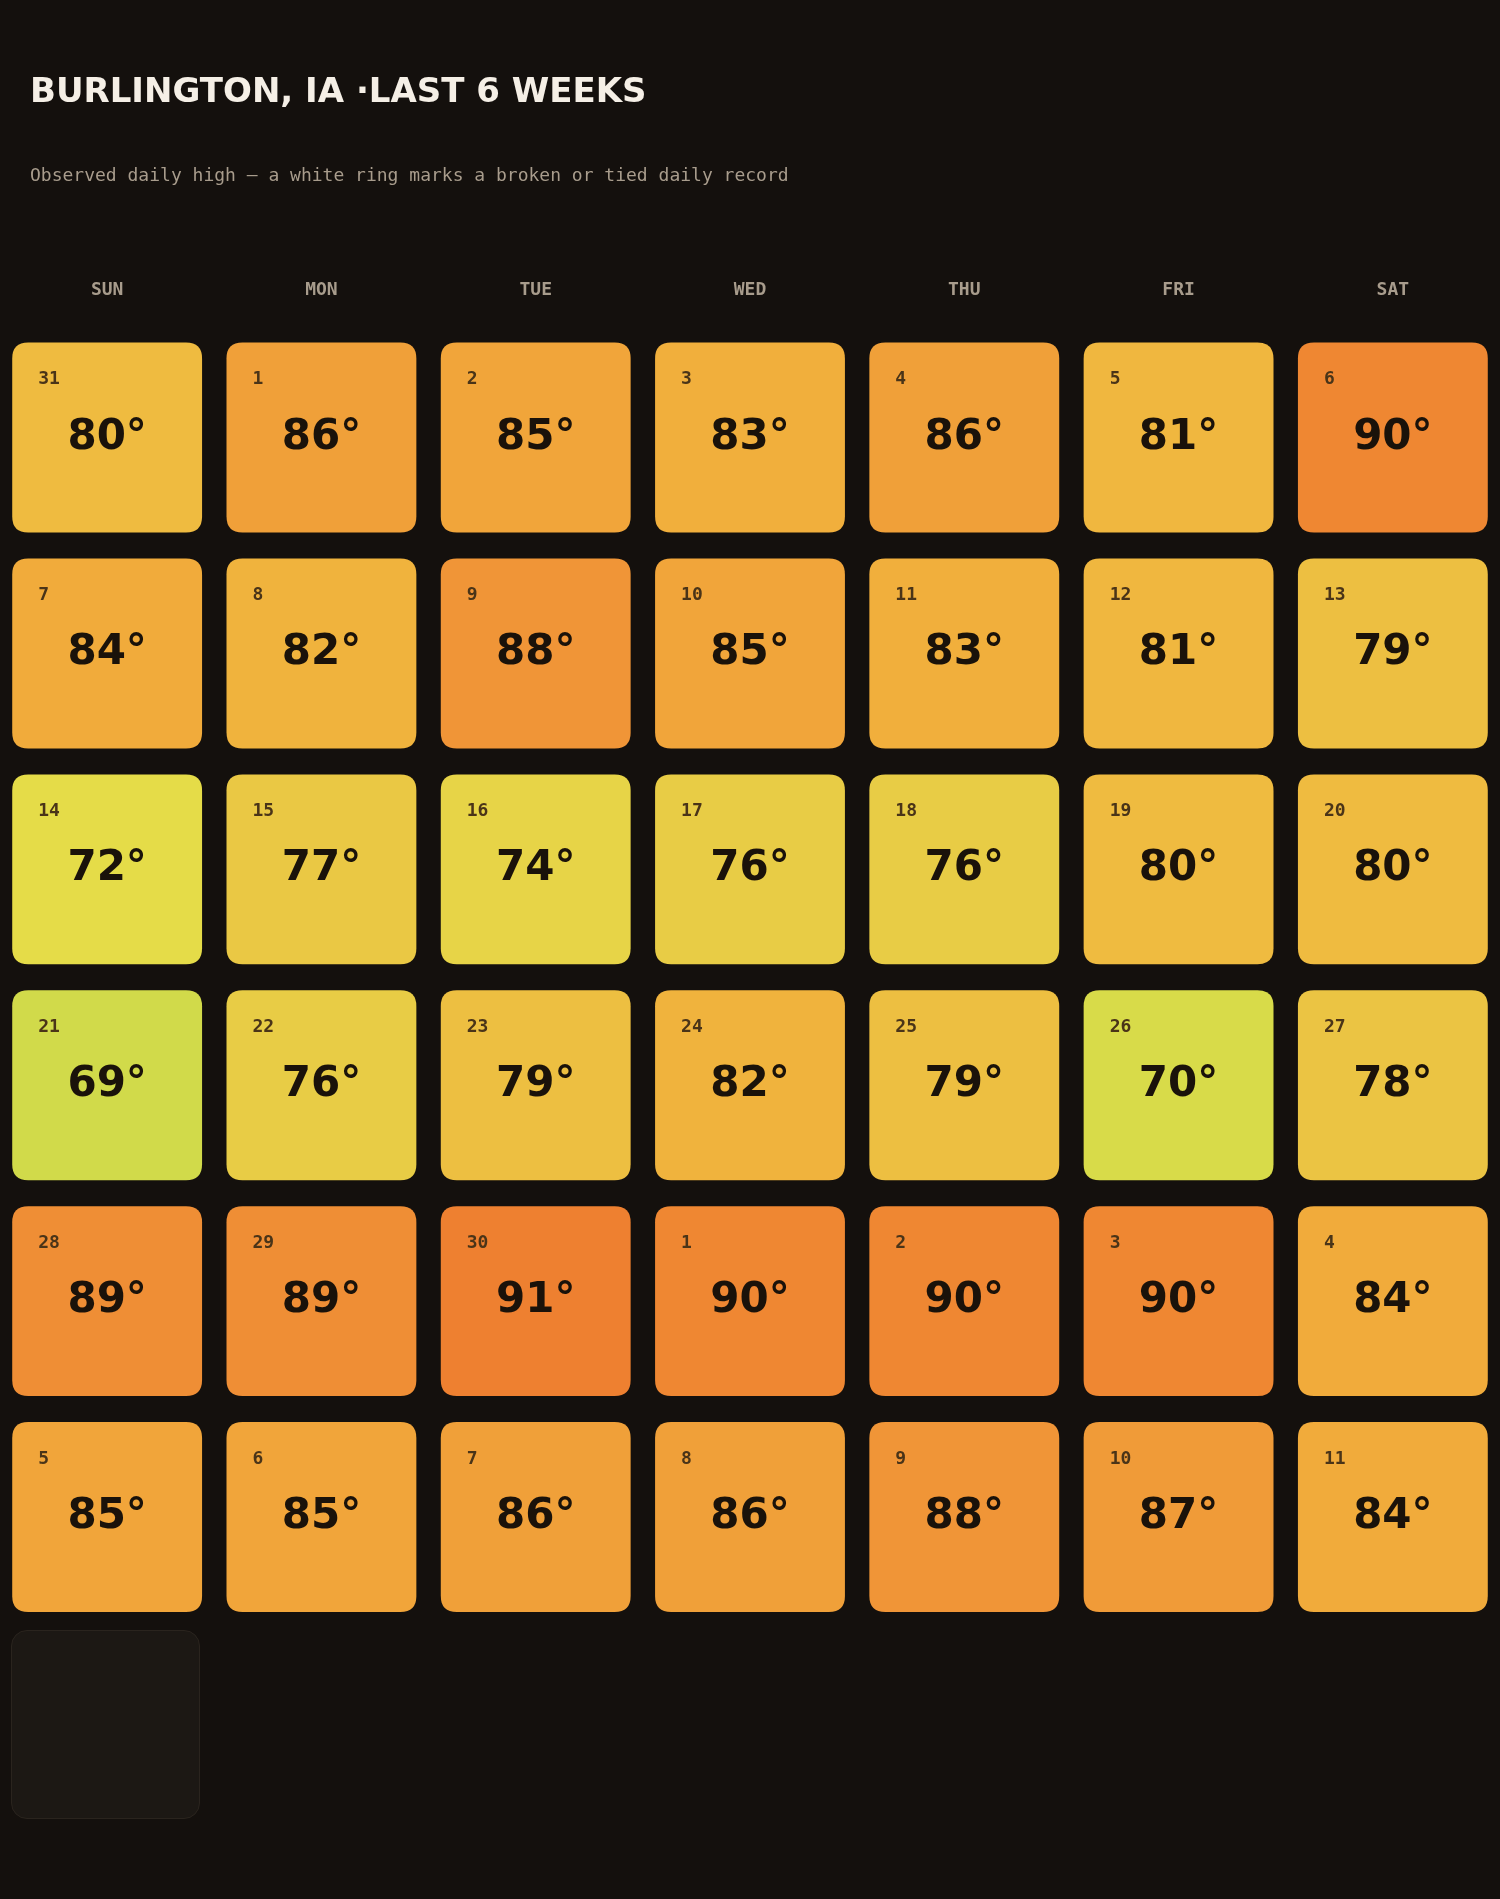  I want to click on data-label: 91°, so click(535, 1298).